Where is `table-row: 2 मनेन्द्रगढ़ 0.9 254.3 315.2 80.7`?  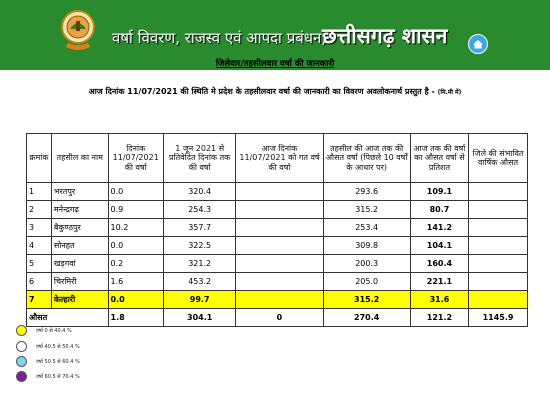
table-row: 2 मनेन्द्रगढ़ 0.9 254.3 315.2 80.7 is located at coordinates (277, 209).